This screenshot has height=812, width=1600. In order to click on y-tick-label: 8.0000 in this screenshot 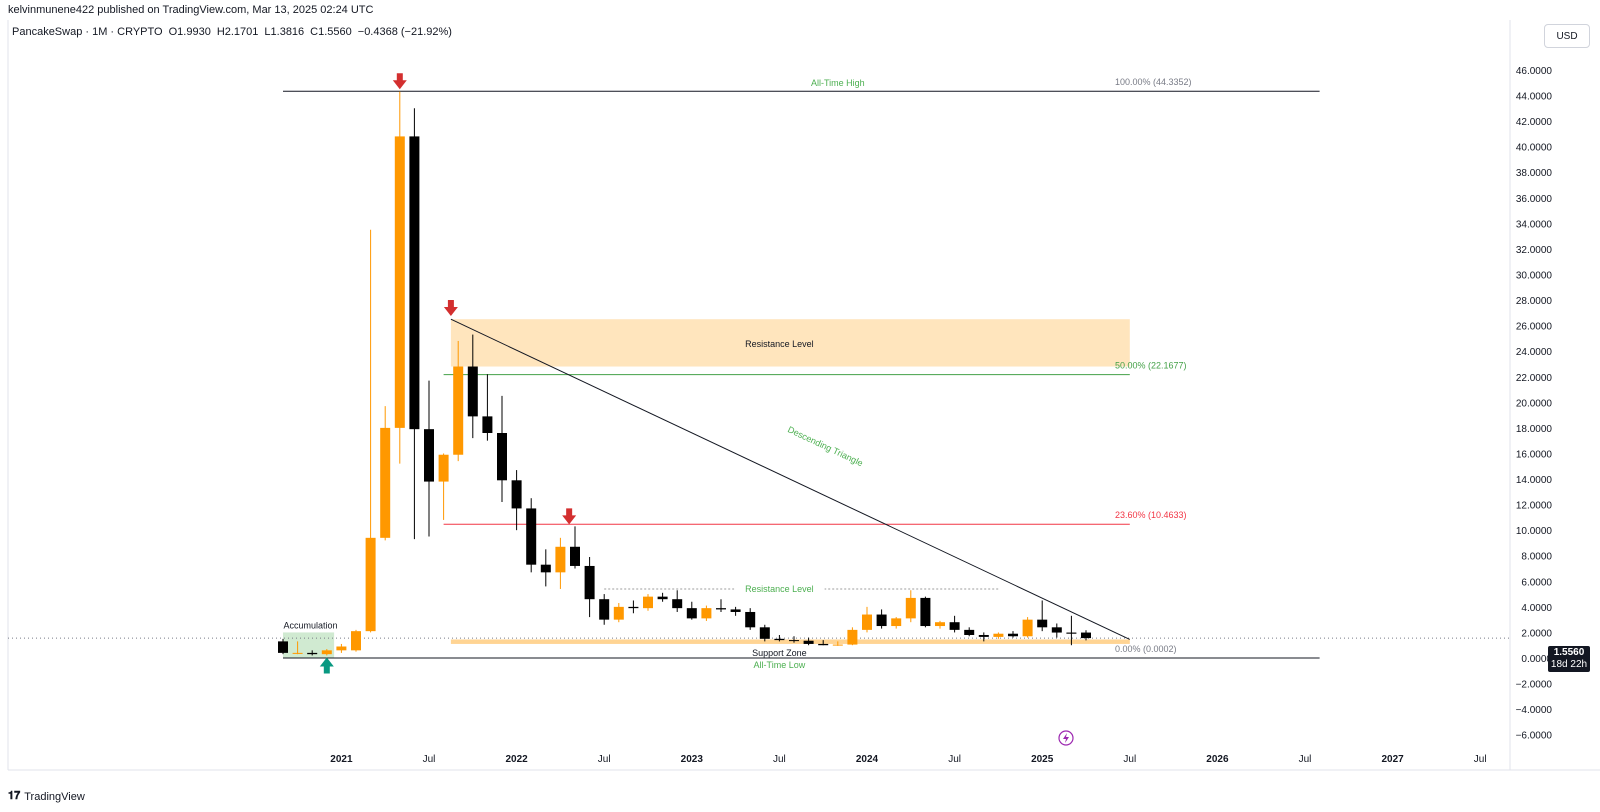, I will do `click(1536, 557)`.